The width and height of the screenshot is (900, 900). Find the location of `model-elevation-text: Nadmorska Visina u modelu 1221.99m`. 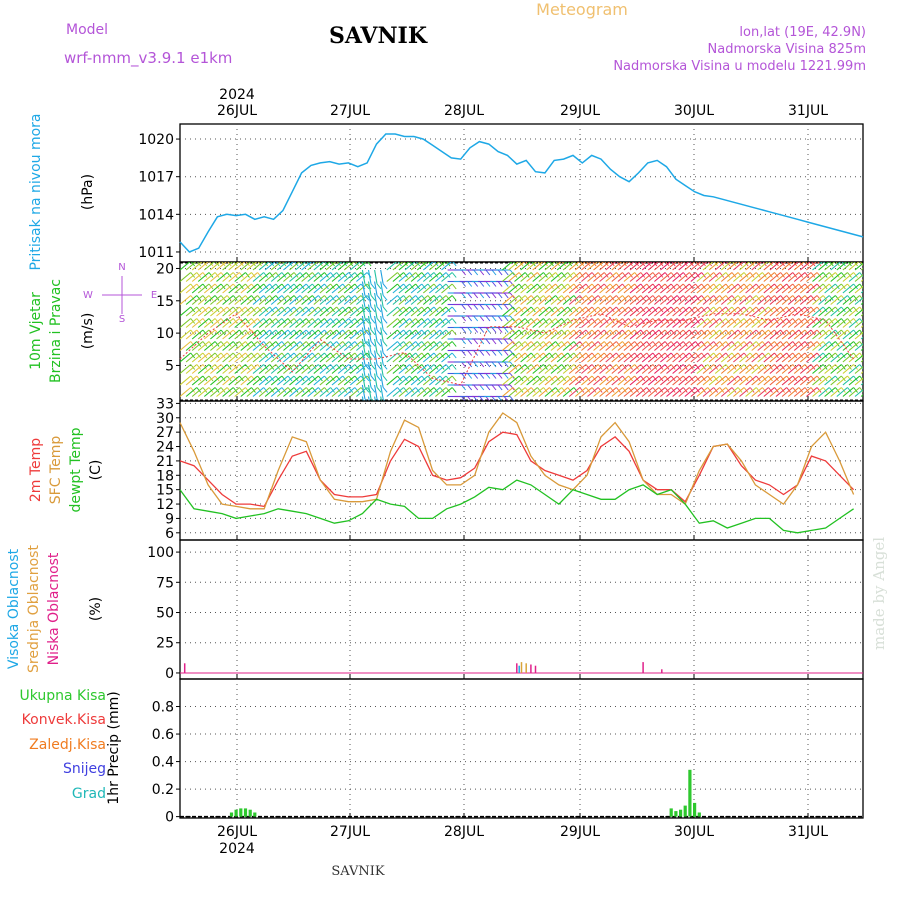

model-elevation-text: Nadmorska Visina u modelu 1221.99m is located at coordinates (739, 66).